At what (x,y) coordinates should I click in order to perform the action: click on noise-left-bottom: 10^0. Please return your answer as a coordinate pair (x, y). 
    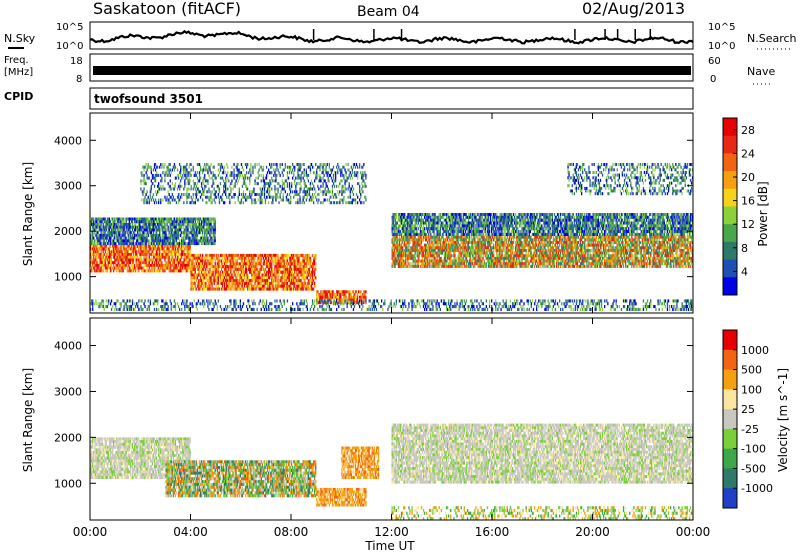
    Looking at the image, I should click on (69, 46).